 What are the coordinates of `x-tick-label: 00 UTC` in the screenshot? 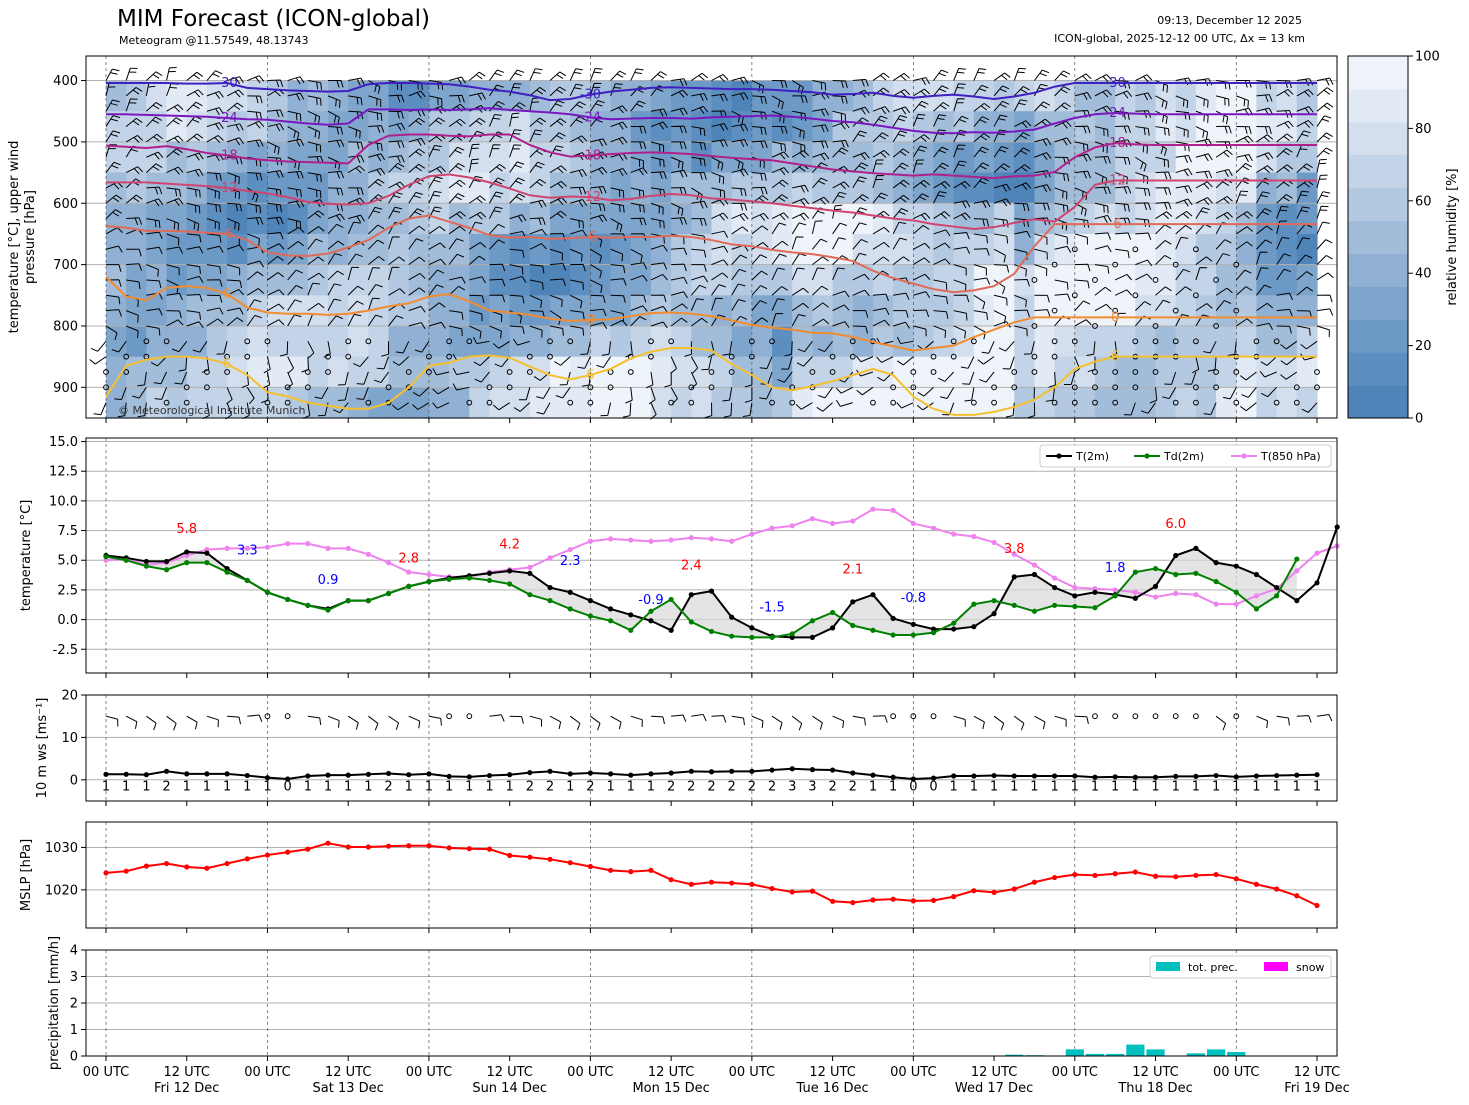 It's located at (752, 1072).